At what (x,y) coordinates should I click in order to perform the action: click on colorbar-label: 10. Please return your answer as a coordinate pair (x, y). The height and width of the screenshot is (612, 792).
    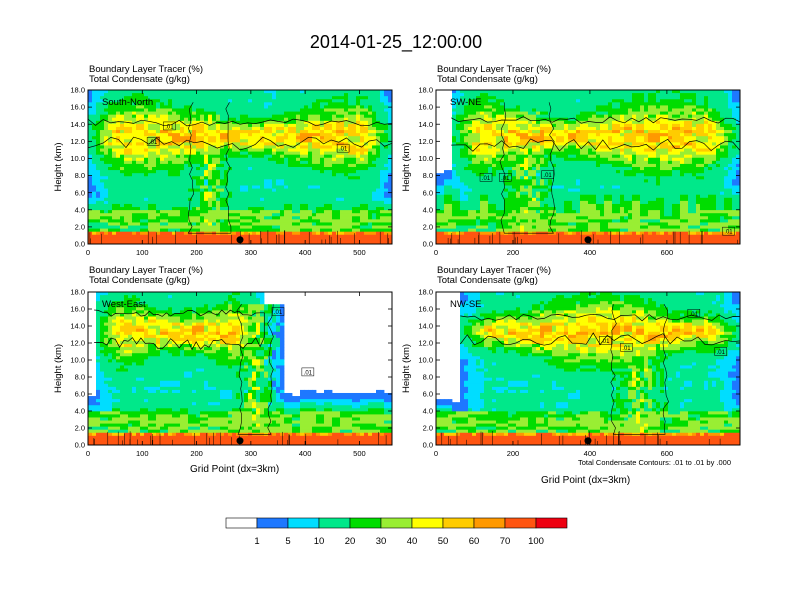
    Looking at the image, I should click on (319, 541).